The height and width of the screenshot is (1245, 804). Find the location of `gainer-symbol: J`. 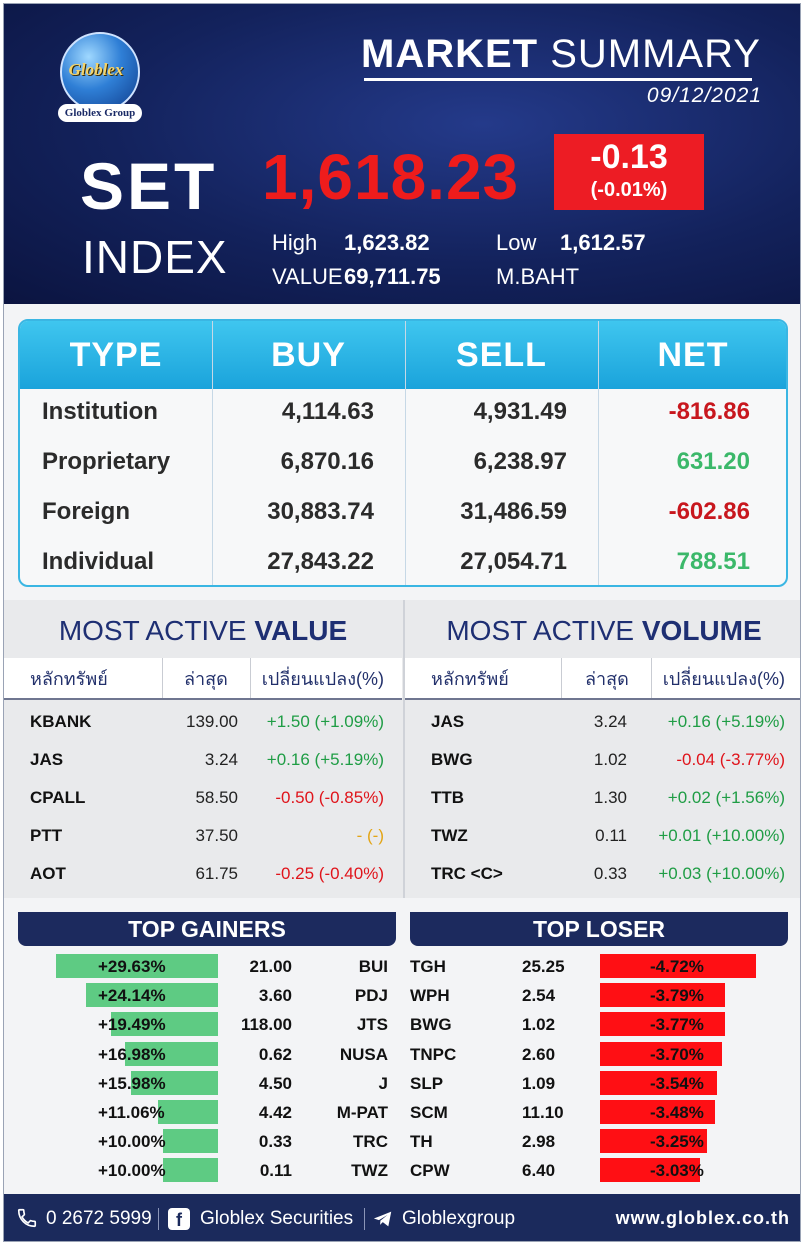

gainer-symbol: J is located at coordinates (383, 1083).